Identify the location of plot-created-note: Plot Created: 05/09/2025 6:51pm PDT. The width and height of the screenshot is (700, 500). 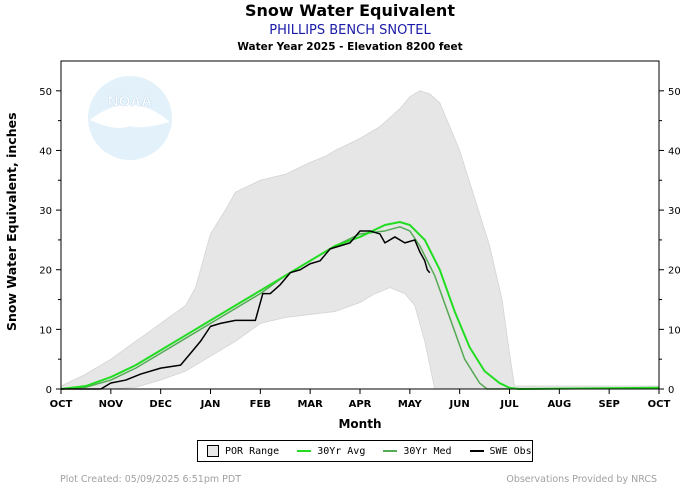
(151, 479).